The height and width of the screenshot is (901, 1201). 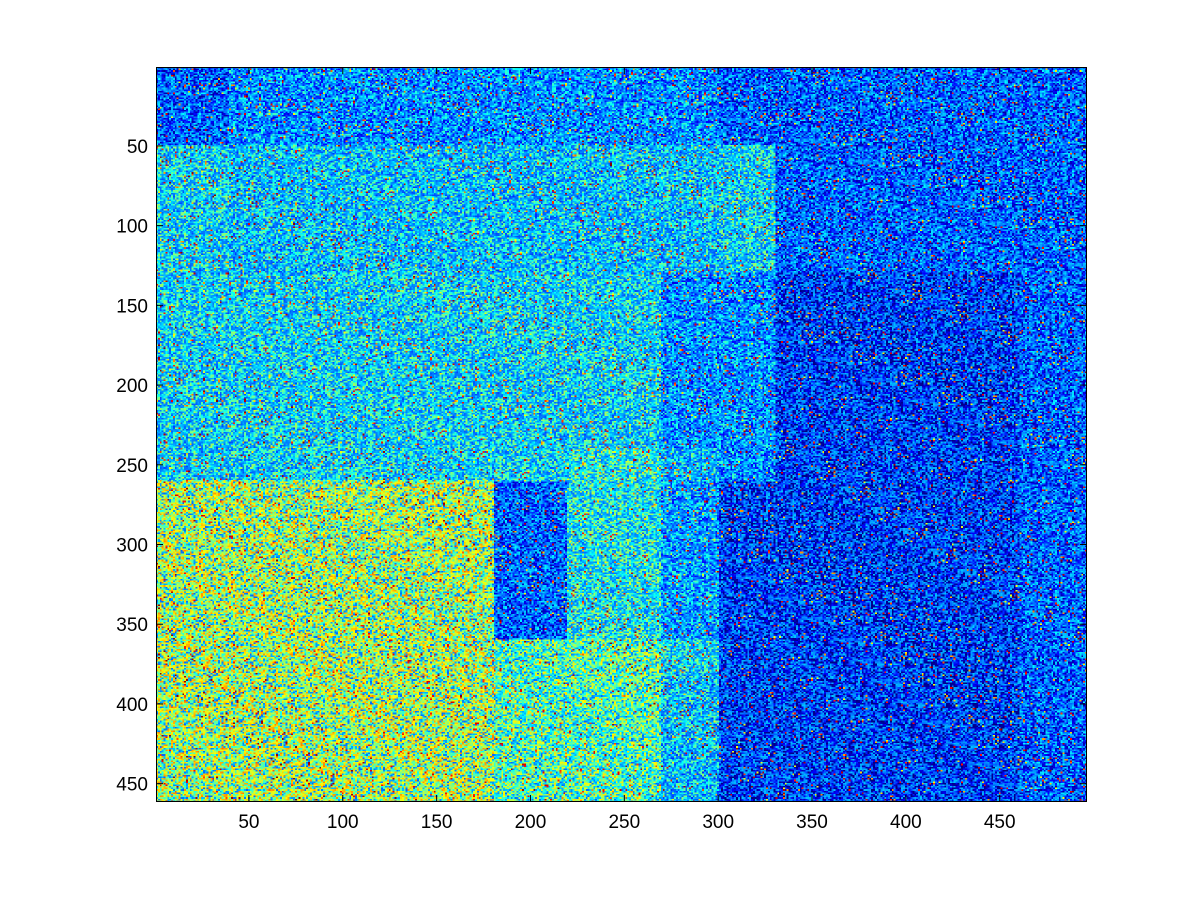 What do you see at coordinates (132, 227) in the screenshot?
I see `y-tick-label: 100` at bounding box center [132, 227].